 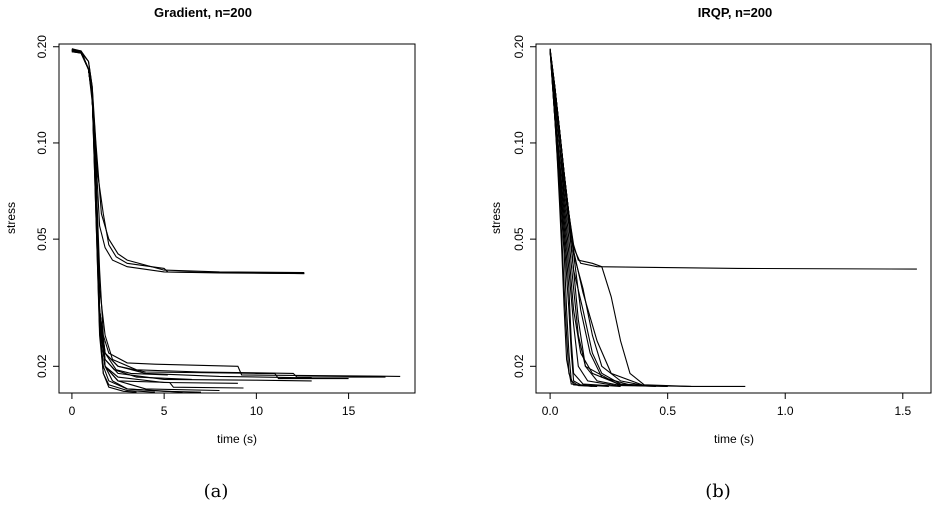 I want to click on panel-label: (a), so click(x=216, y=491).